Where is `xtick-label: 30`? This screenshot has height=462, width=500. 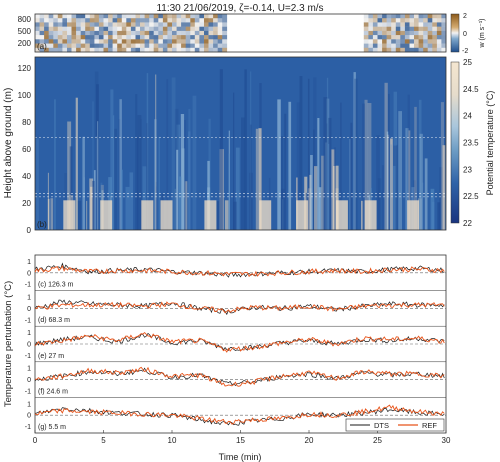 xtick-label: 30 is located at coordinates (446, 440).